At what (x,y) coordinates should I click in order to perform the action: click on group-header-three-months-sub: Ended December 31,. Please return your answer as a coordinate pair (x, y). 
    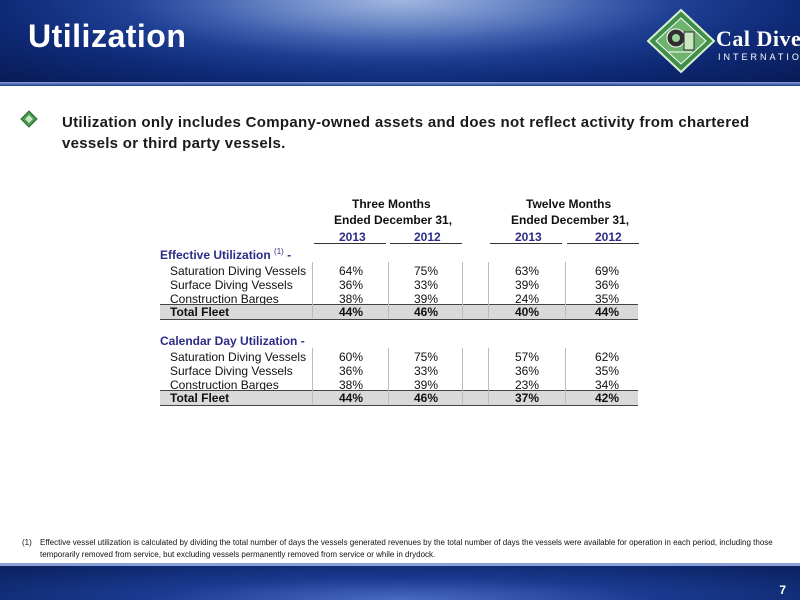
    Looking at the image, I should click on (393, 220).